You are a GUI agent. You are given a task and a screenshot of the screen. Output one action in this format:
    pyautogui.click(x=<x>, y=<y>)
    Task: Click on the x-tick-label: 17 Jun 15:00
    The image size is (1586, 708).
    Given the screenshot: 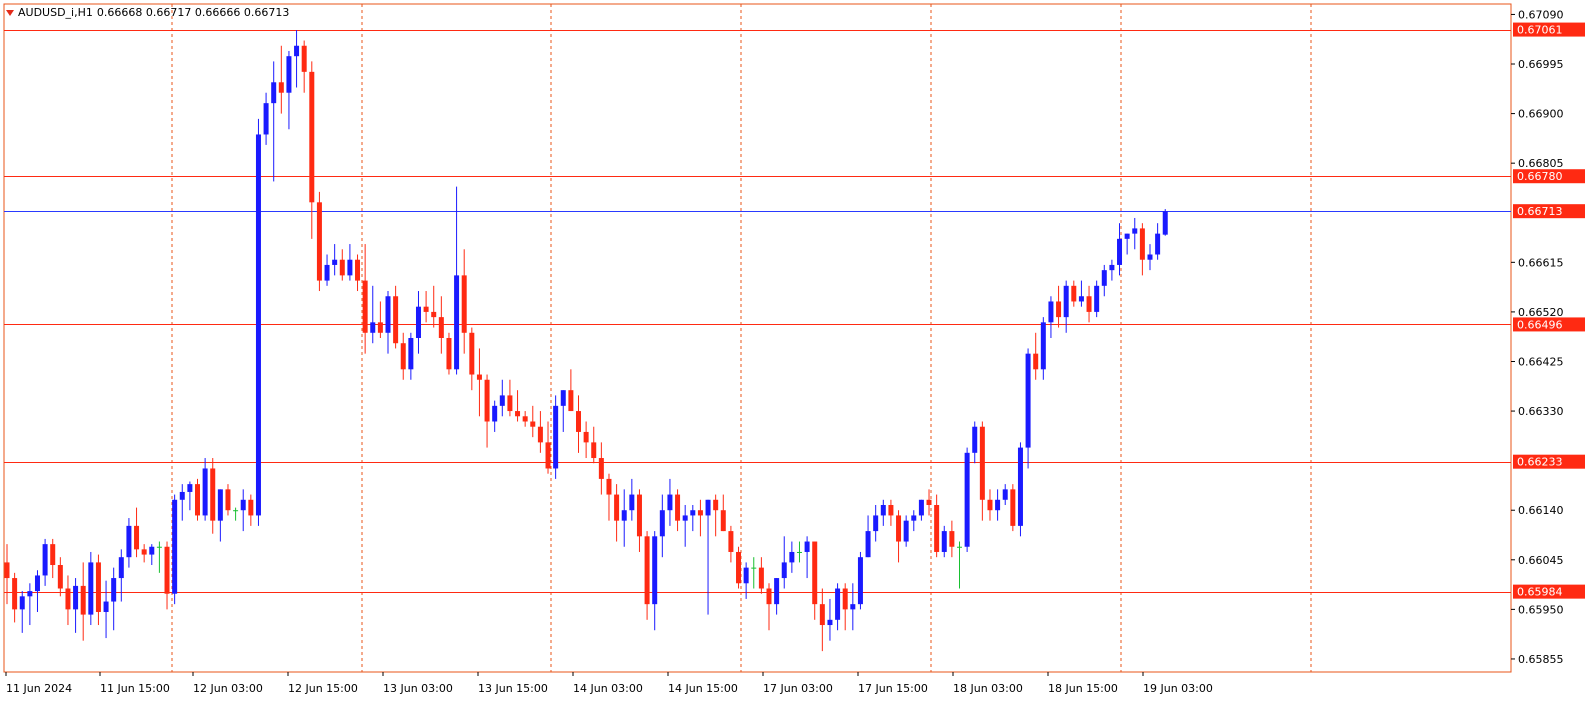 What is the action you would take?
    pyautogui.click(x=893, y=688)
    